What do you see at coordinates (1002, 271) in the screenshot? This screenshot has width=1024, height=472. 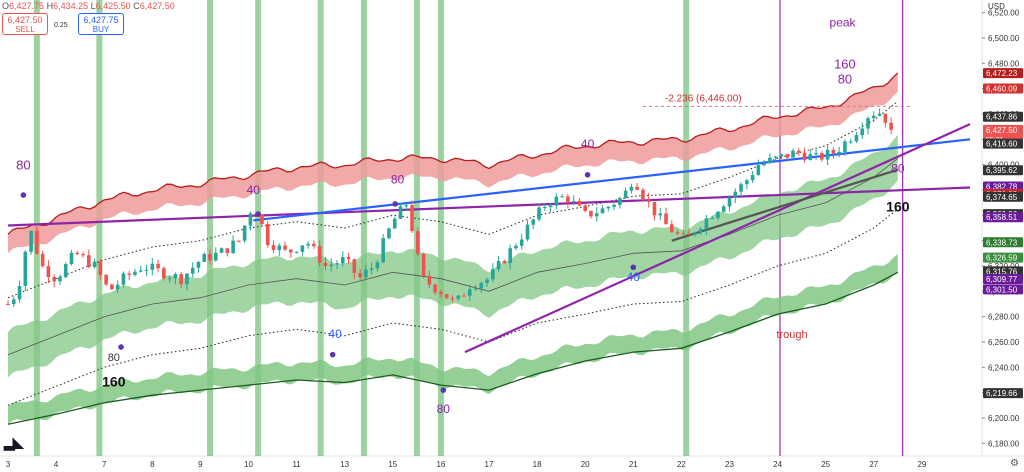 I see `price-label: 6,315.76` at bounding box center [1002, 271].